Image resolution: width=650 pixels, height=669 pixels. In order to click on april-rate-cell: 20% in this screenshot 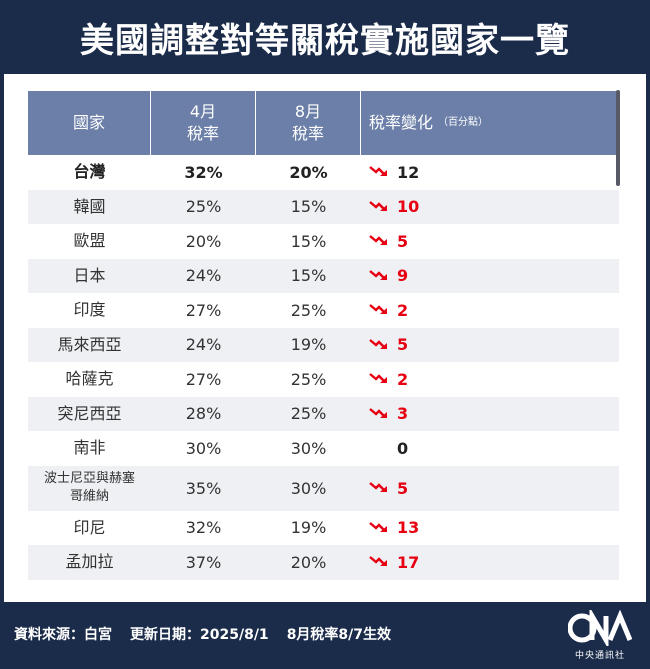, I will do `click(203, 241)`.